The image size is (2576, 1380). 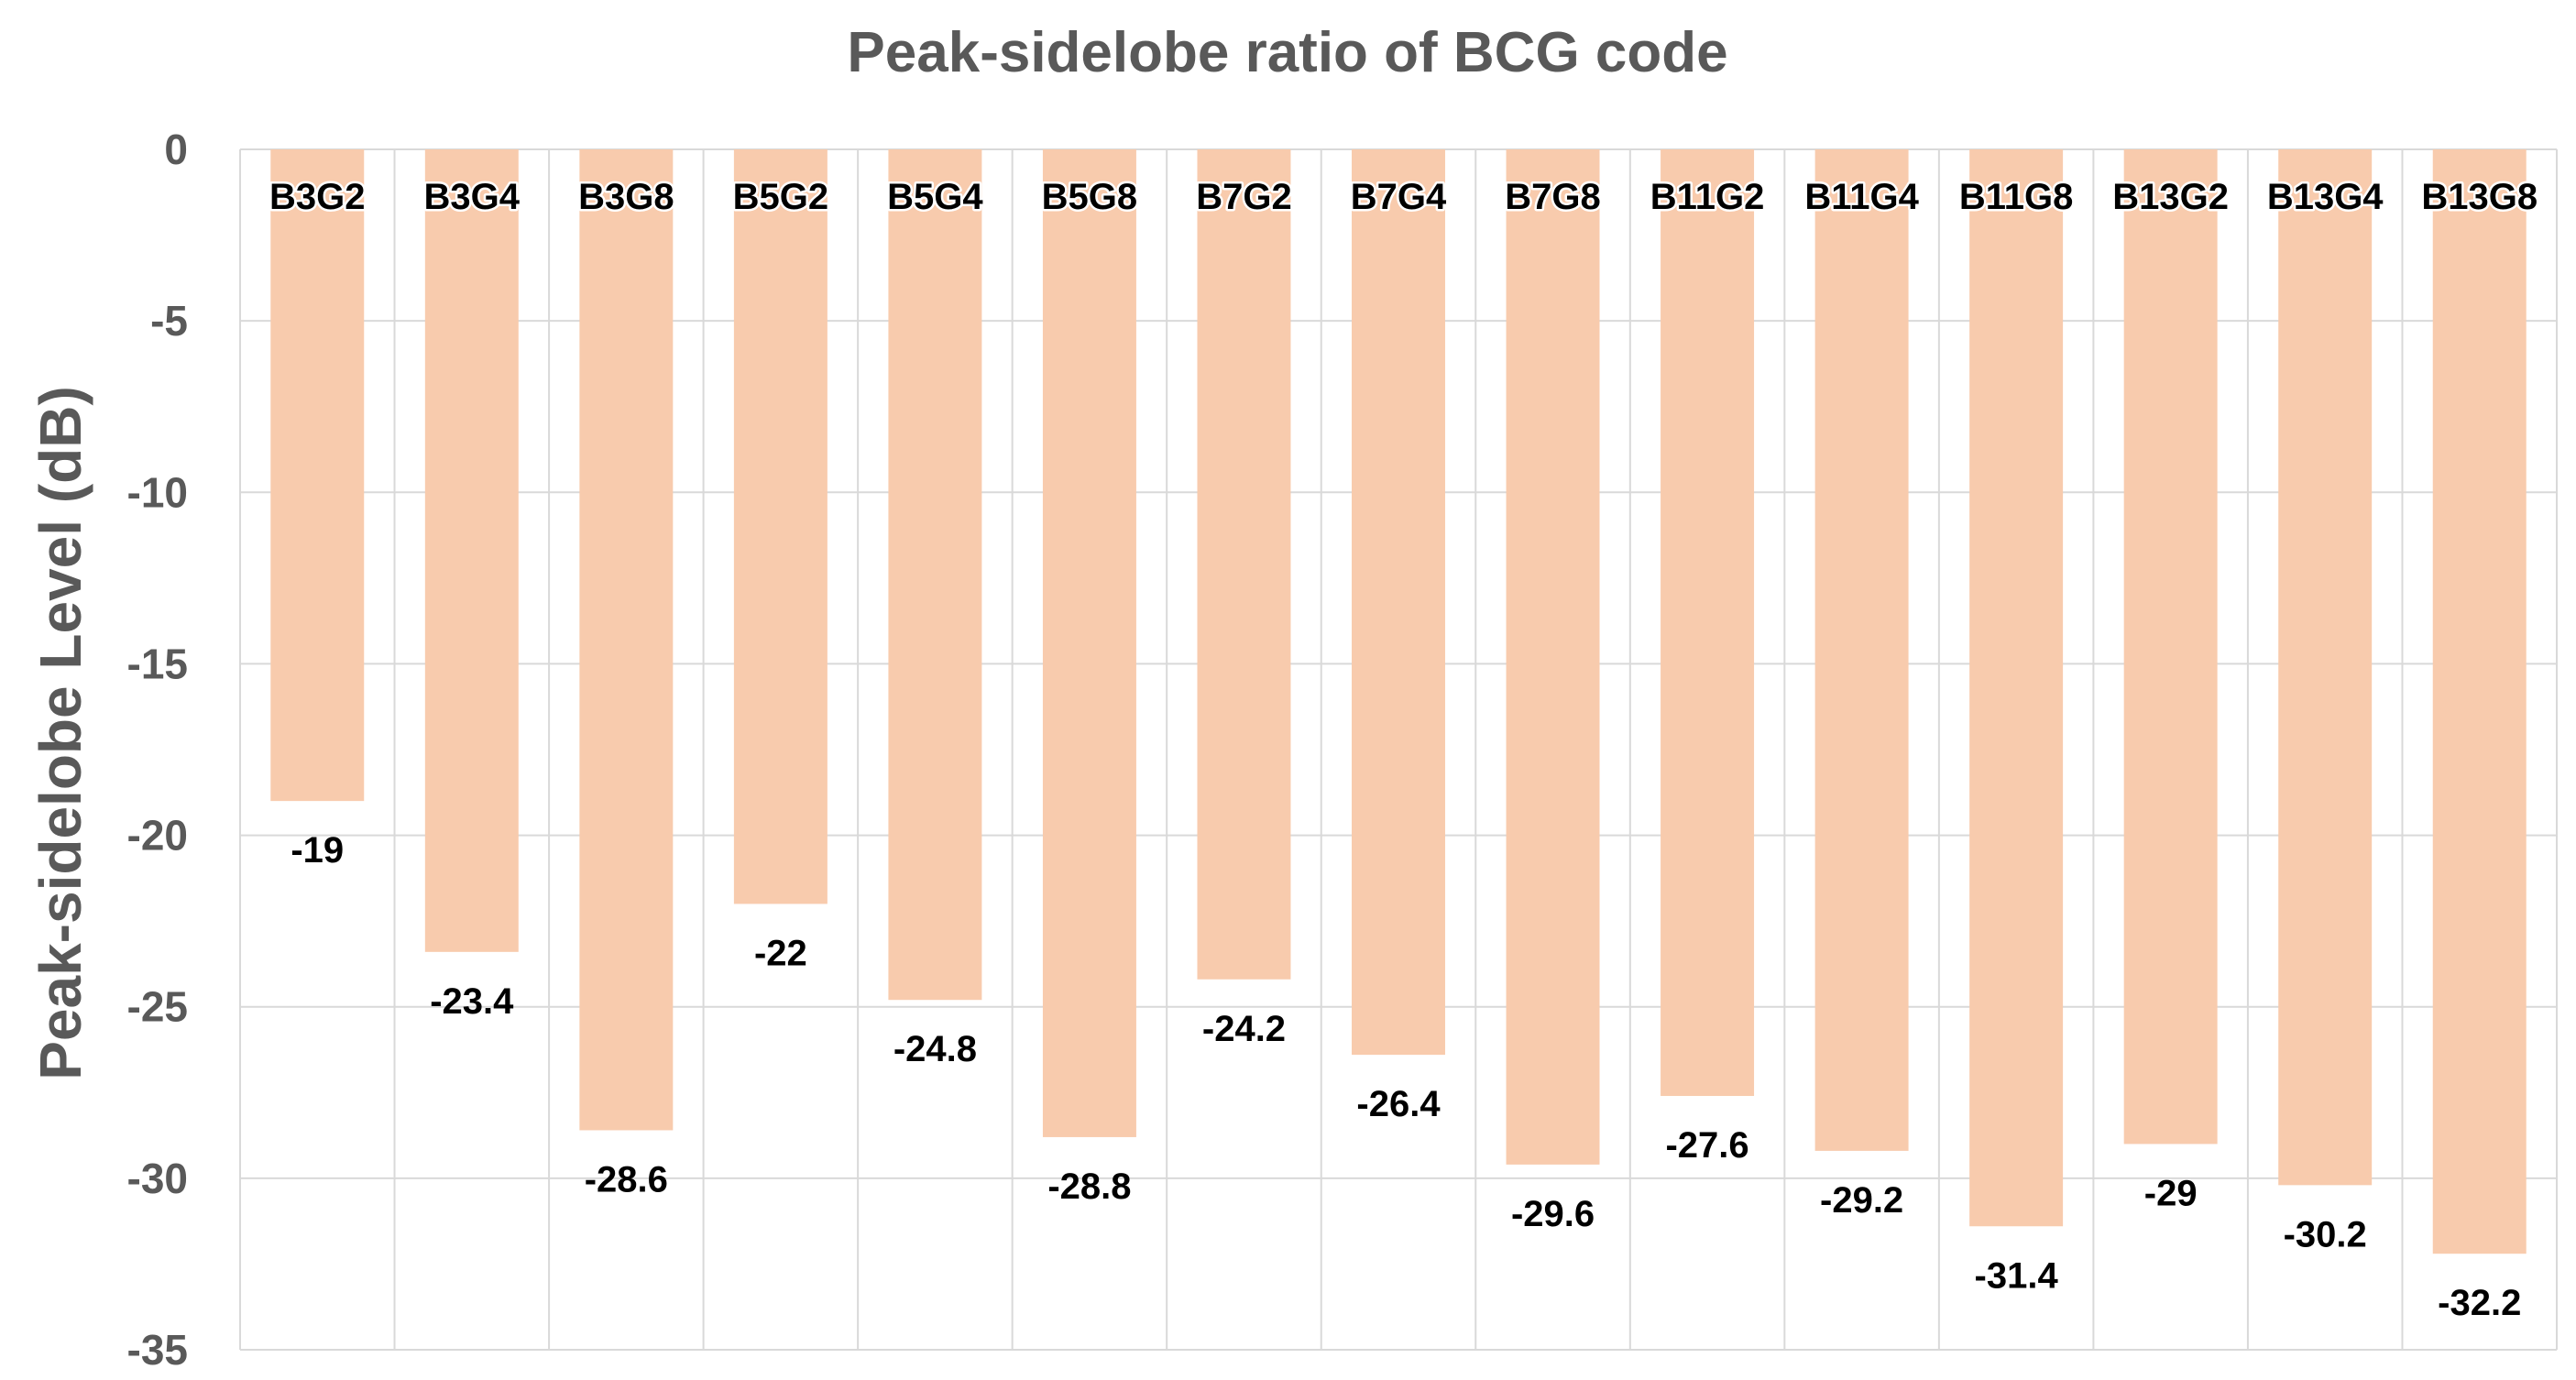 I want to click on data-label: -29, so click(x=2171, y=1193).